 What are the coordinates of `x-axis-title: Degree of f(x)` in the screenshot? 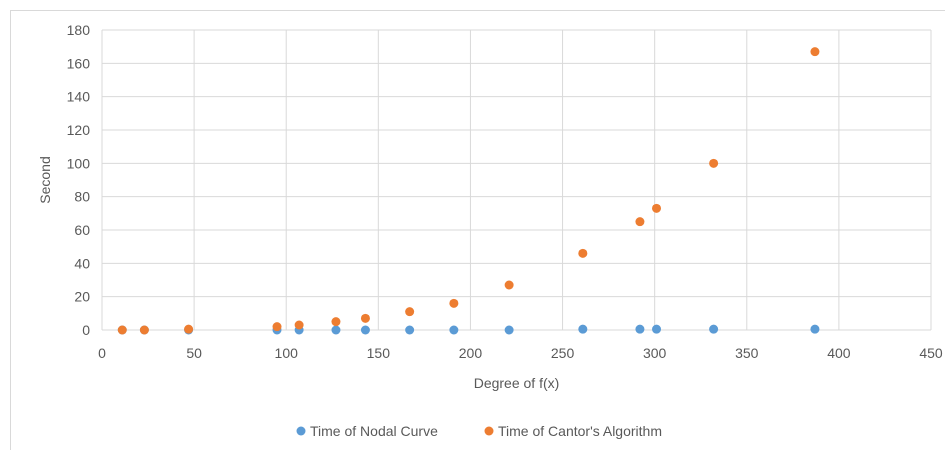 It's located at (517, 383).